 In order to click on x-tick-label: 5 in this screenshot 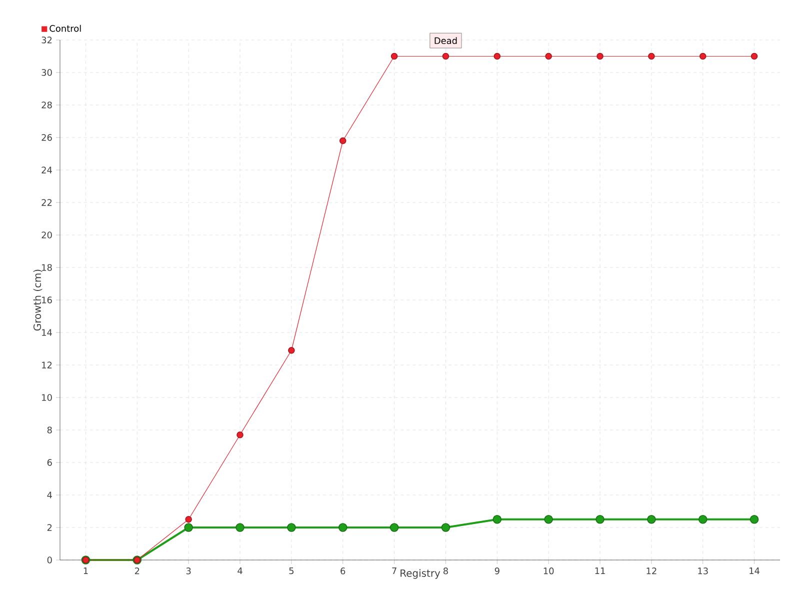, I will do `click(291, 571)`.